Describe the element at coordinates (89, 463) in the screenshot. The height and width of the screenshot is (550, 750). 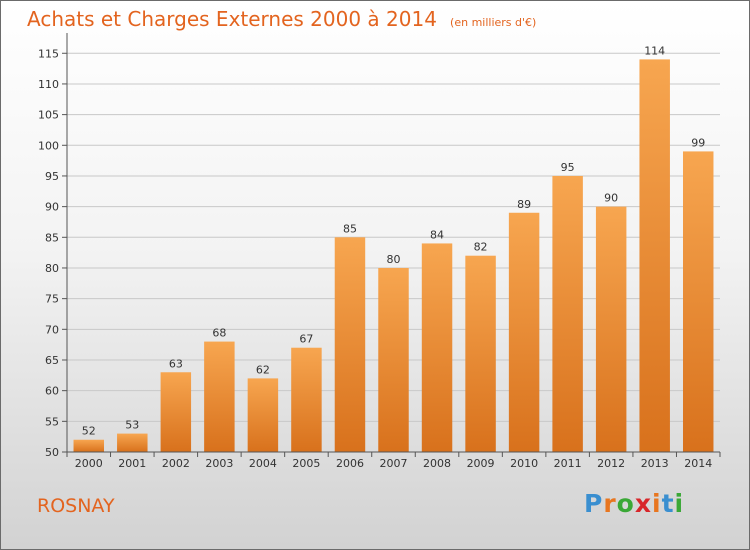
I see `x-tick-label: 2000` at that location.